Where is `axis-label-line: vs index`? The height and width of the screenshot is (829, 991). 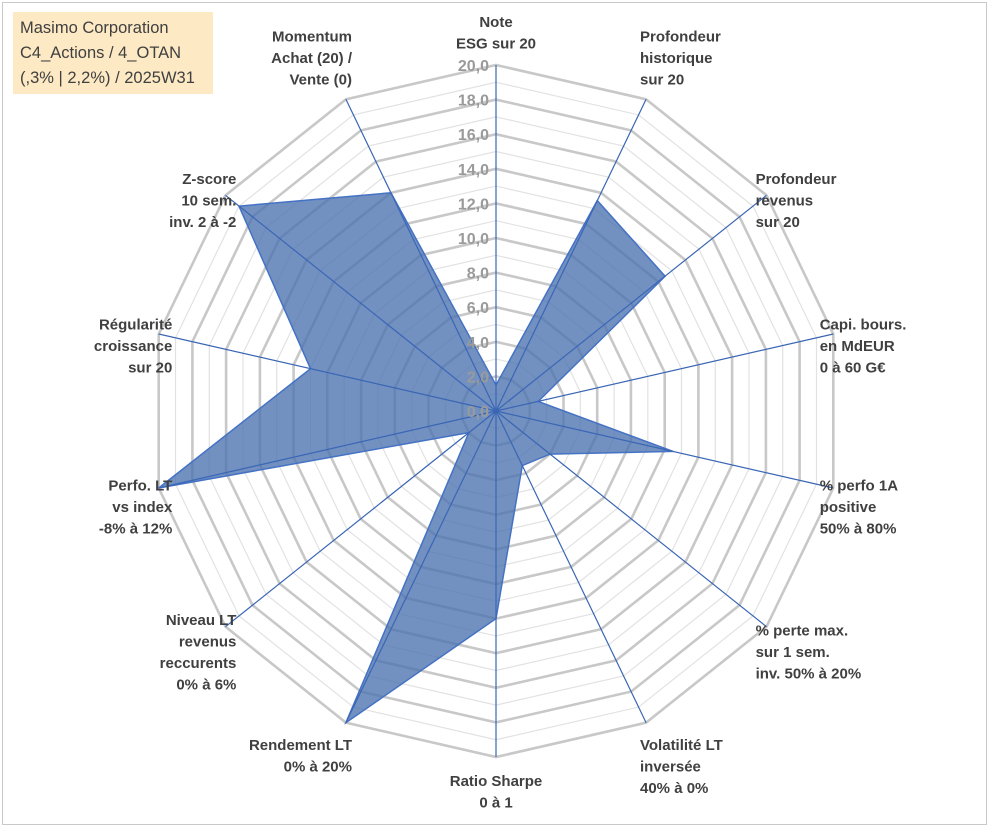 axis-label-line: vs index is located at coordinates (142, 507).